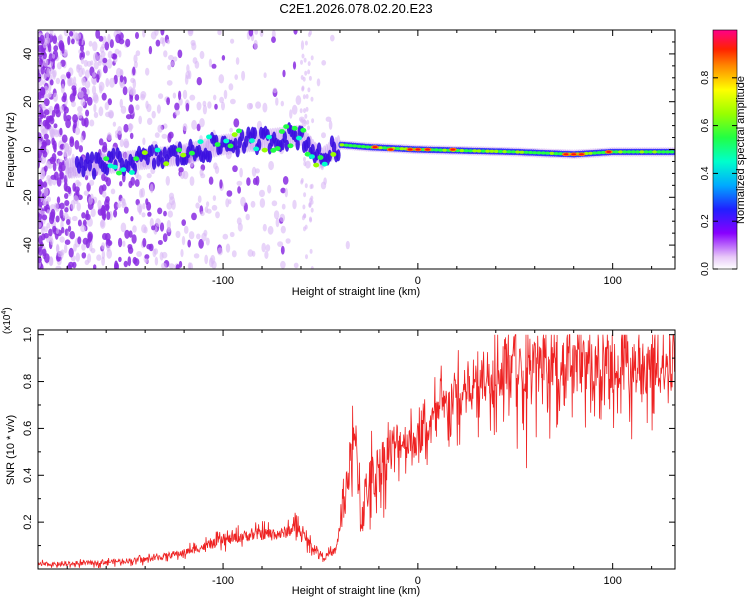  I want to click on snr-xlabel: Height of straight line (km), so click(356, 591).